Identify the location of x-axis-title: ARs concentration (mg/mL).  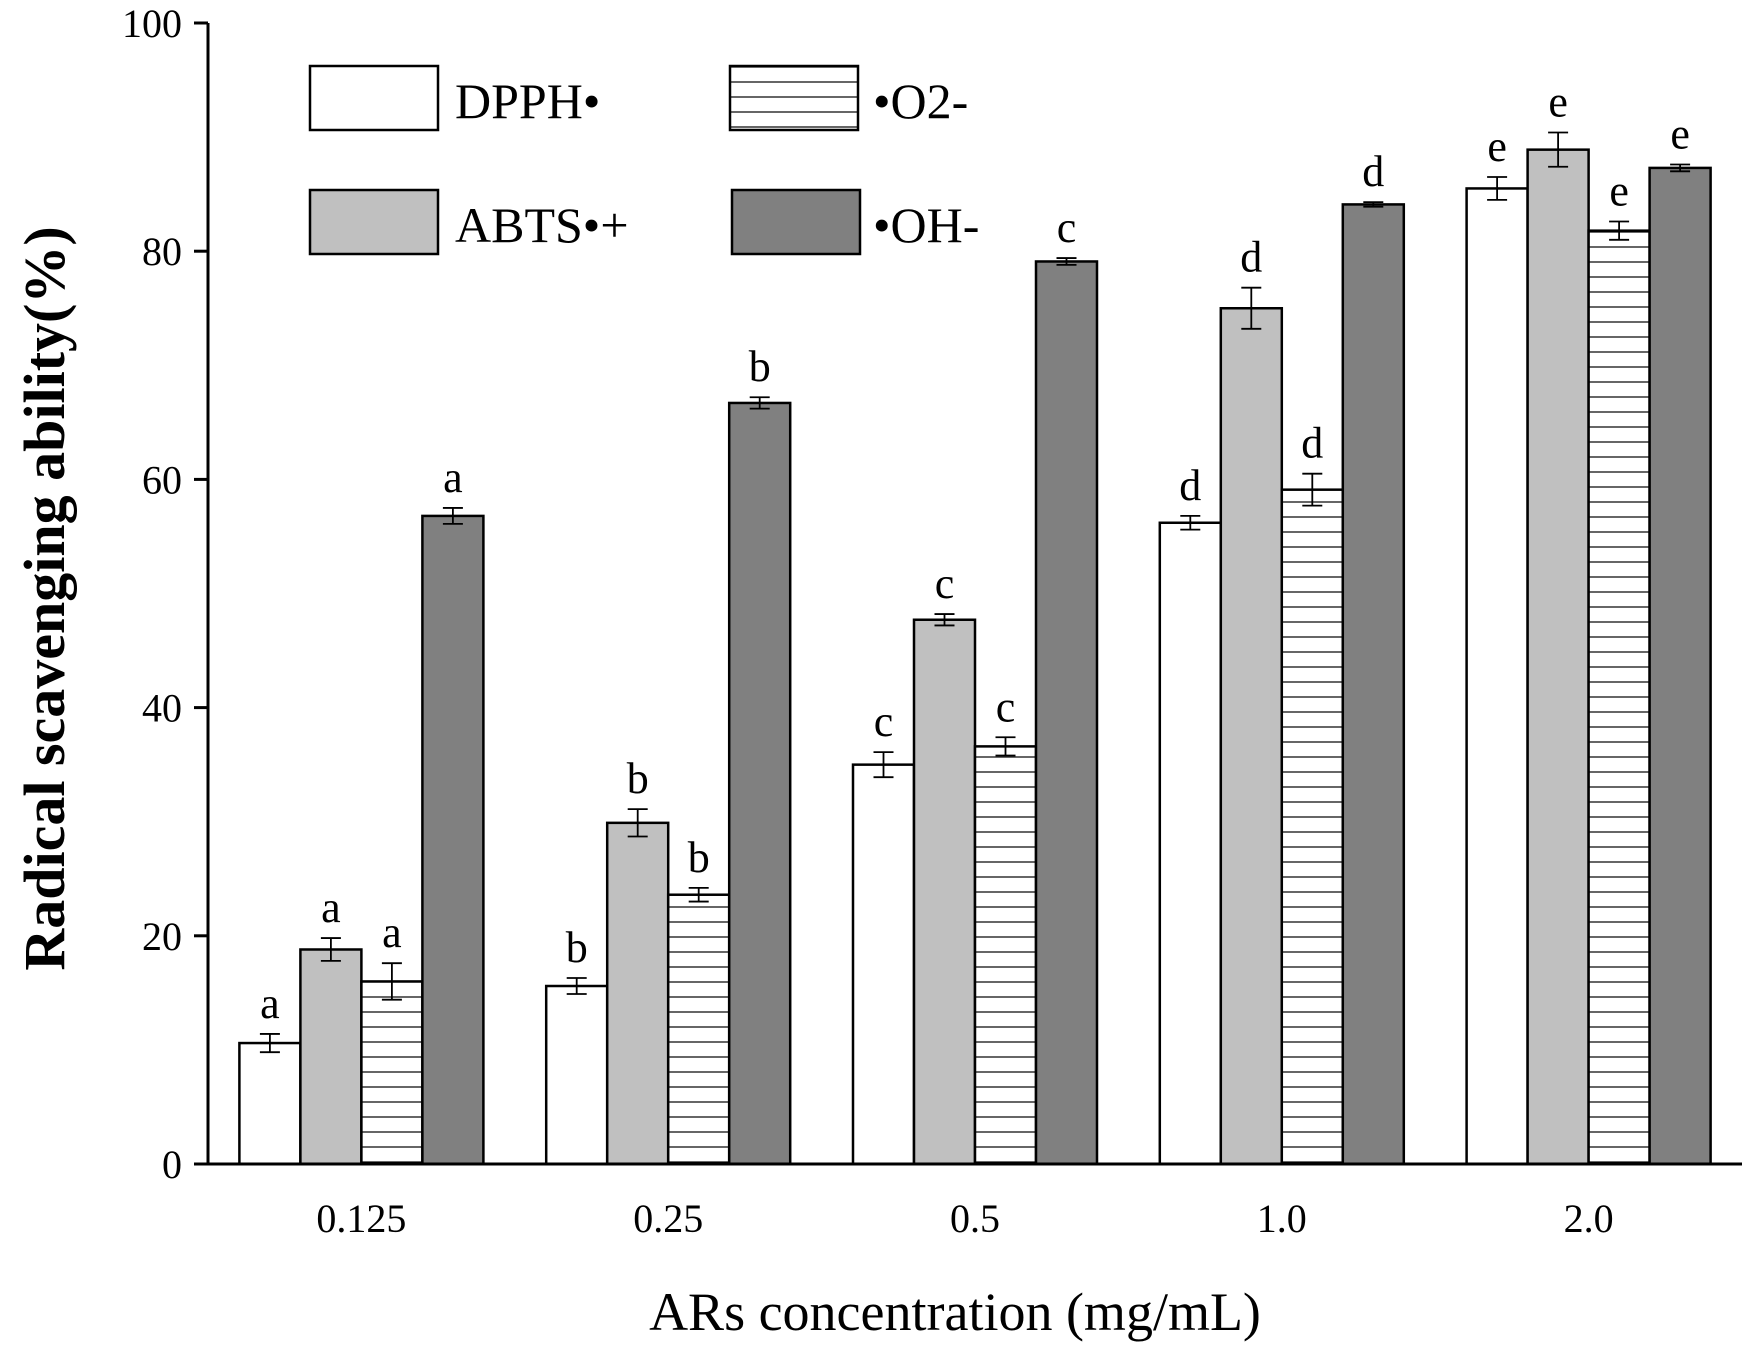
(955, 1312).